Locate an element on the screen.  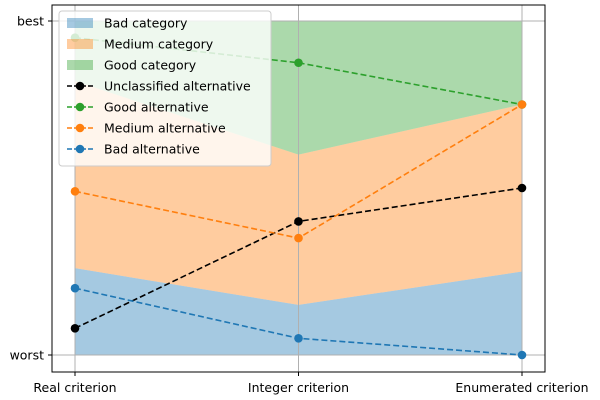
y-axis: worst best is located at coordinates (31, 188).